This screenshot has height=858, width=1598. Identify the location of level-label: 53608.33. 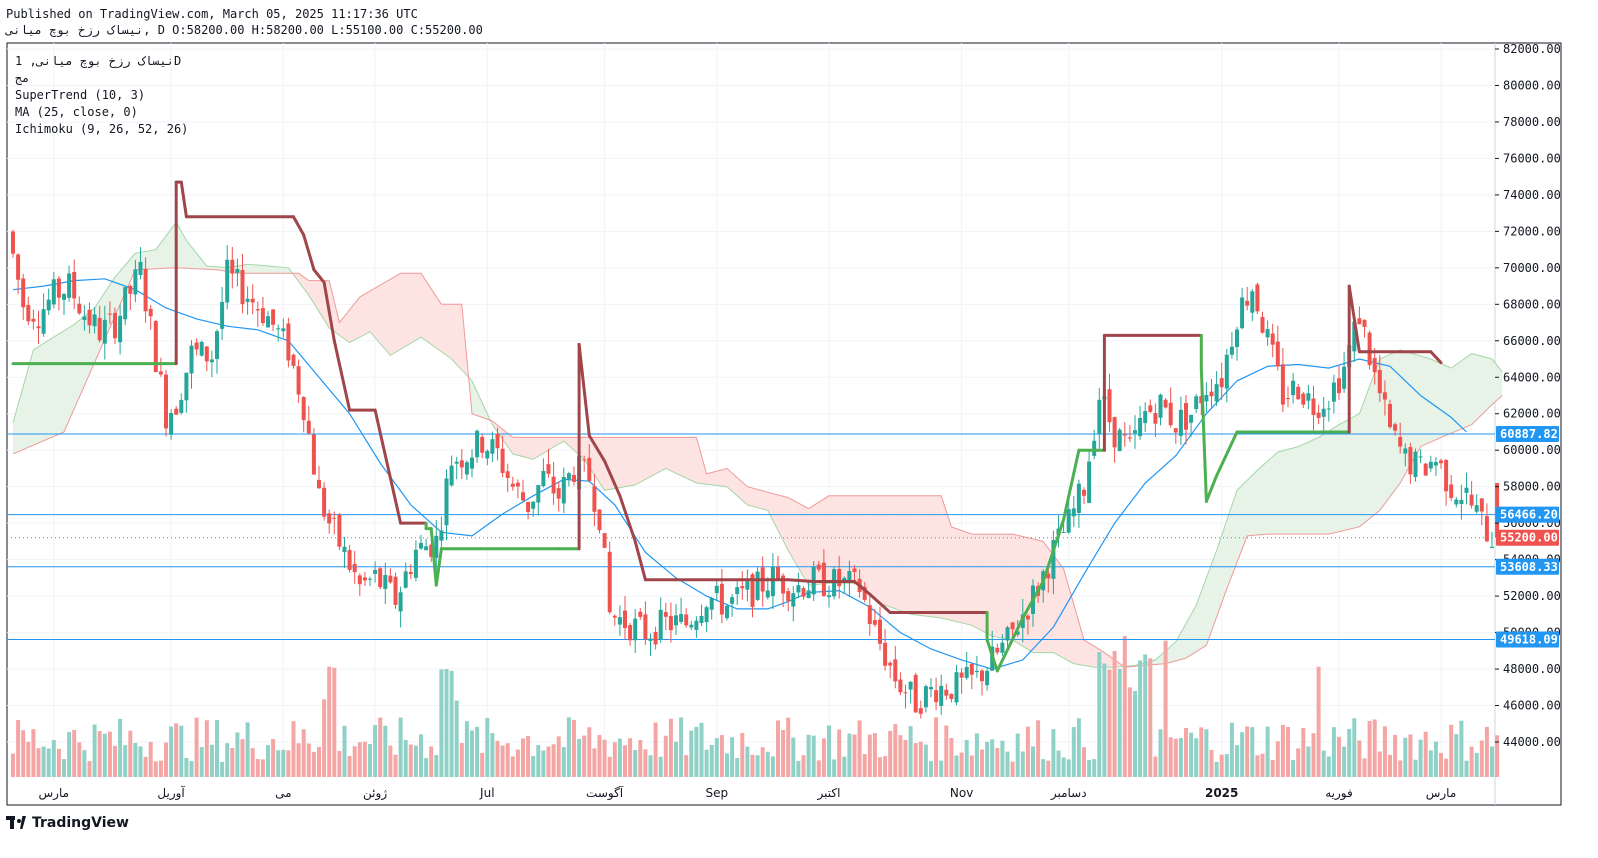
(1527, 566).